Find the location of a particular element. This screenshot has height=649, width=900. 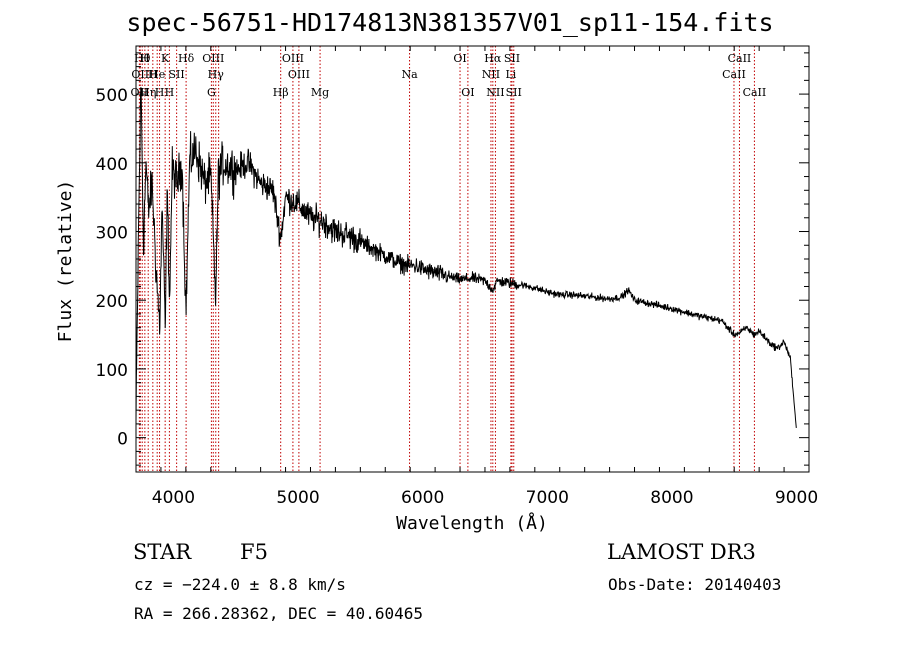

line-marker-label: Li is located at coordinates (510, 74).